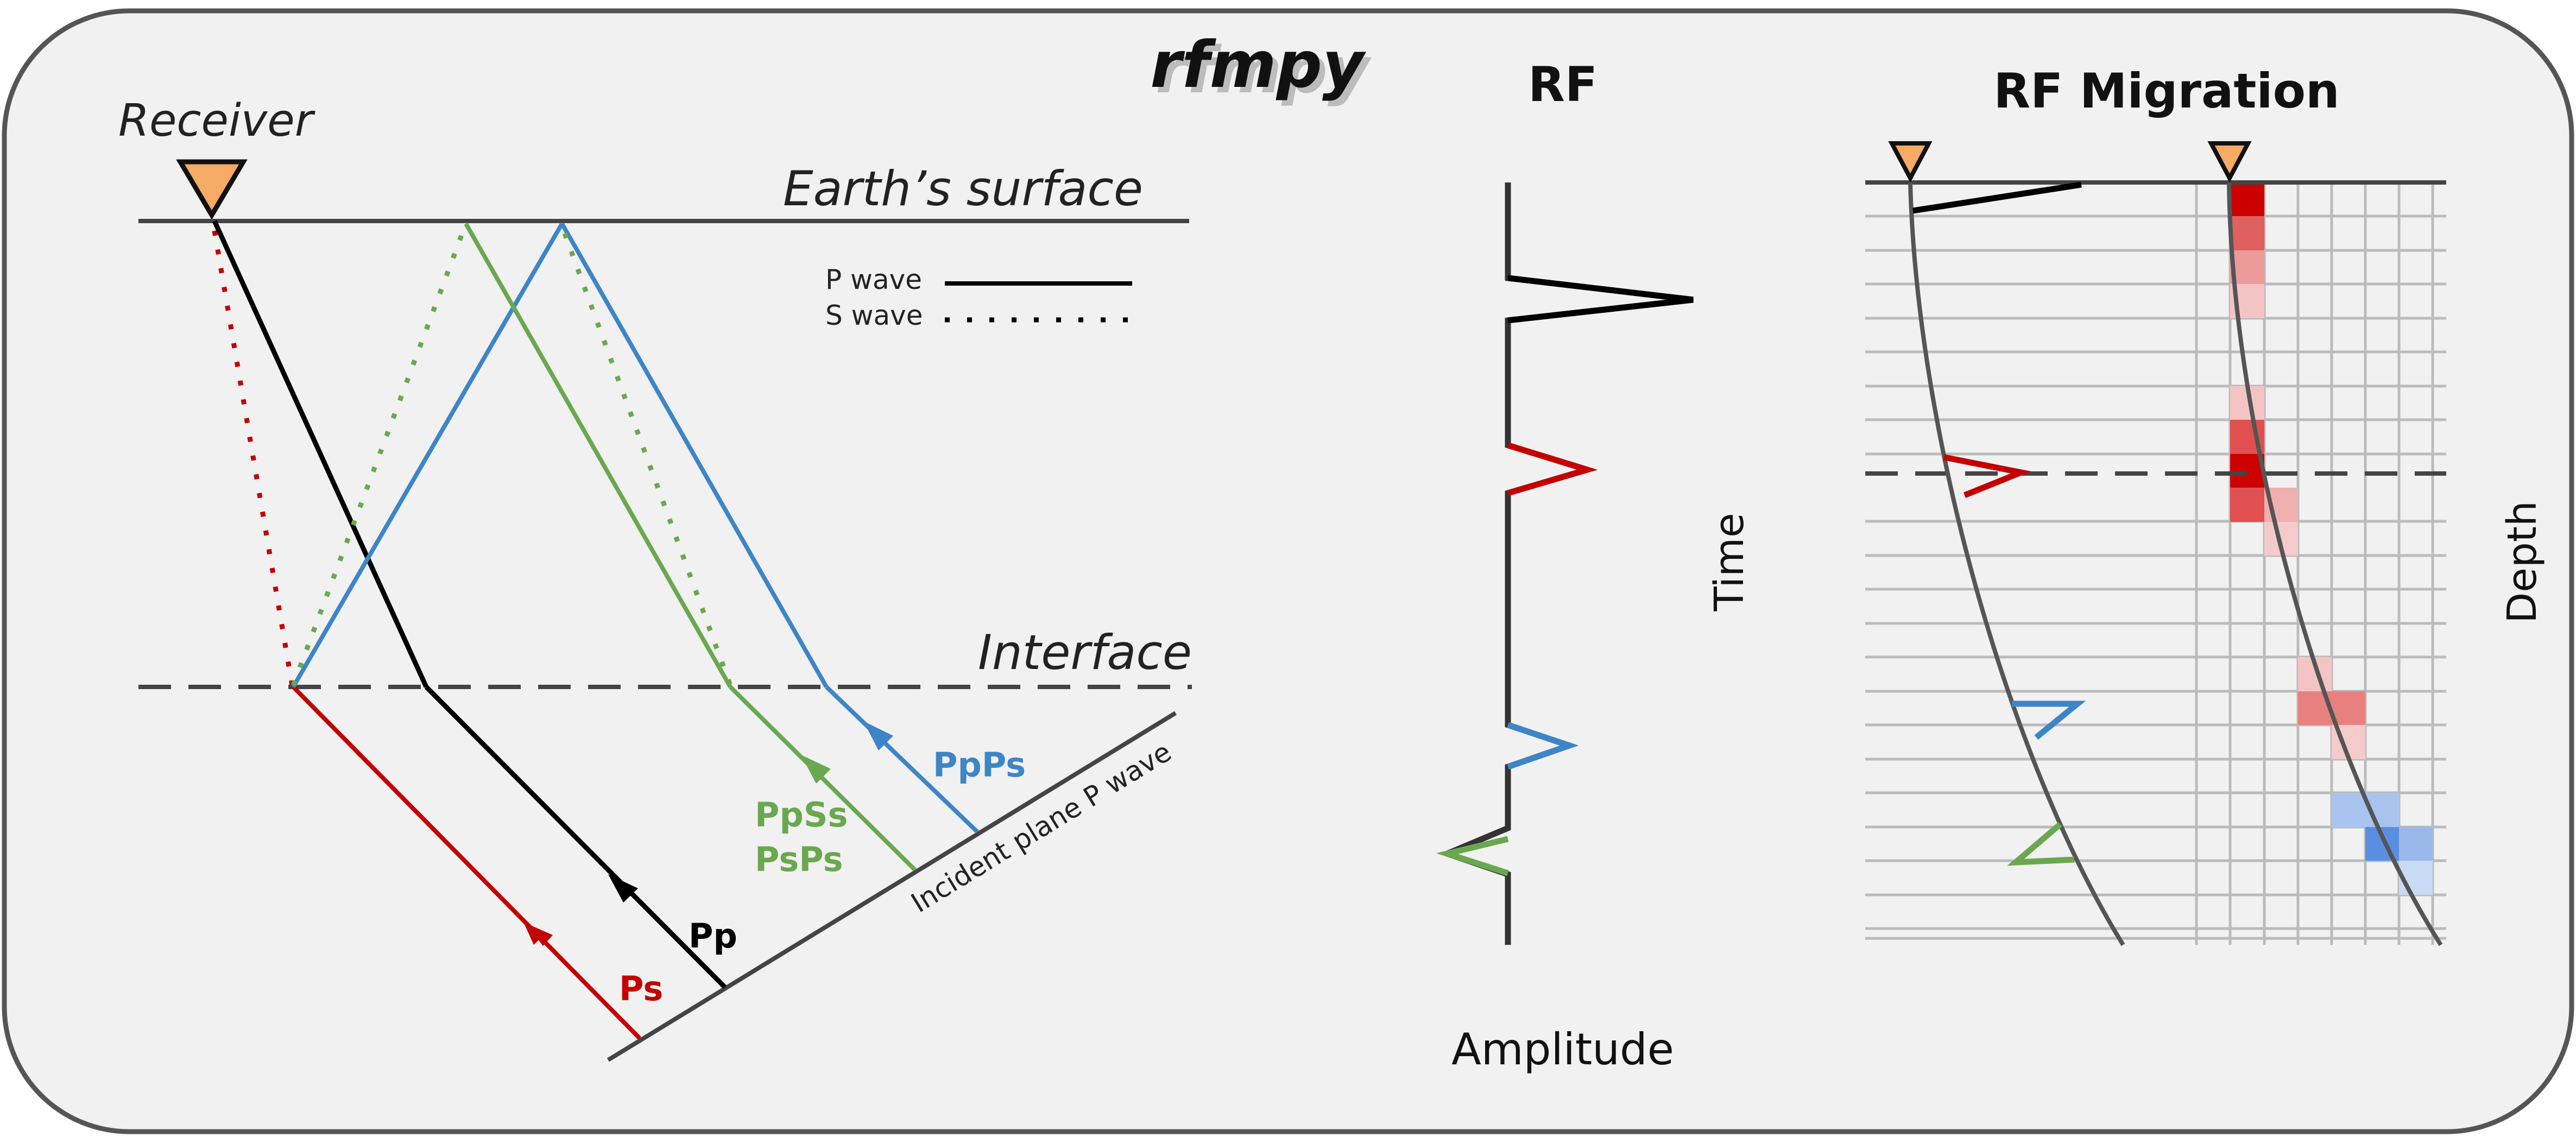 The image size is (2576, 1136). Describe the element at coordinates (254, 458) in the screenshot. I see `ps-s-ray` at that location.